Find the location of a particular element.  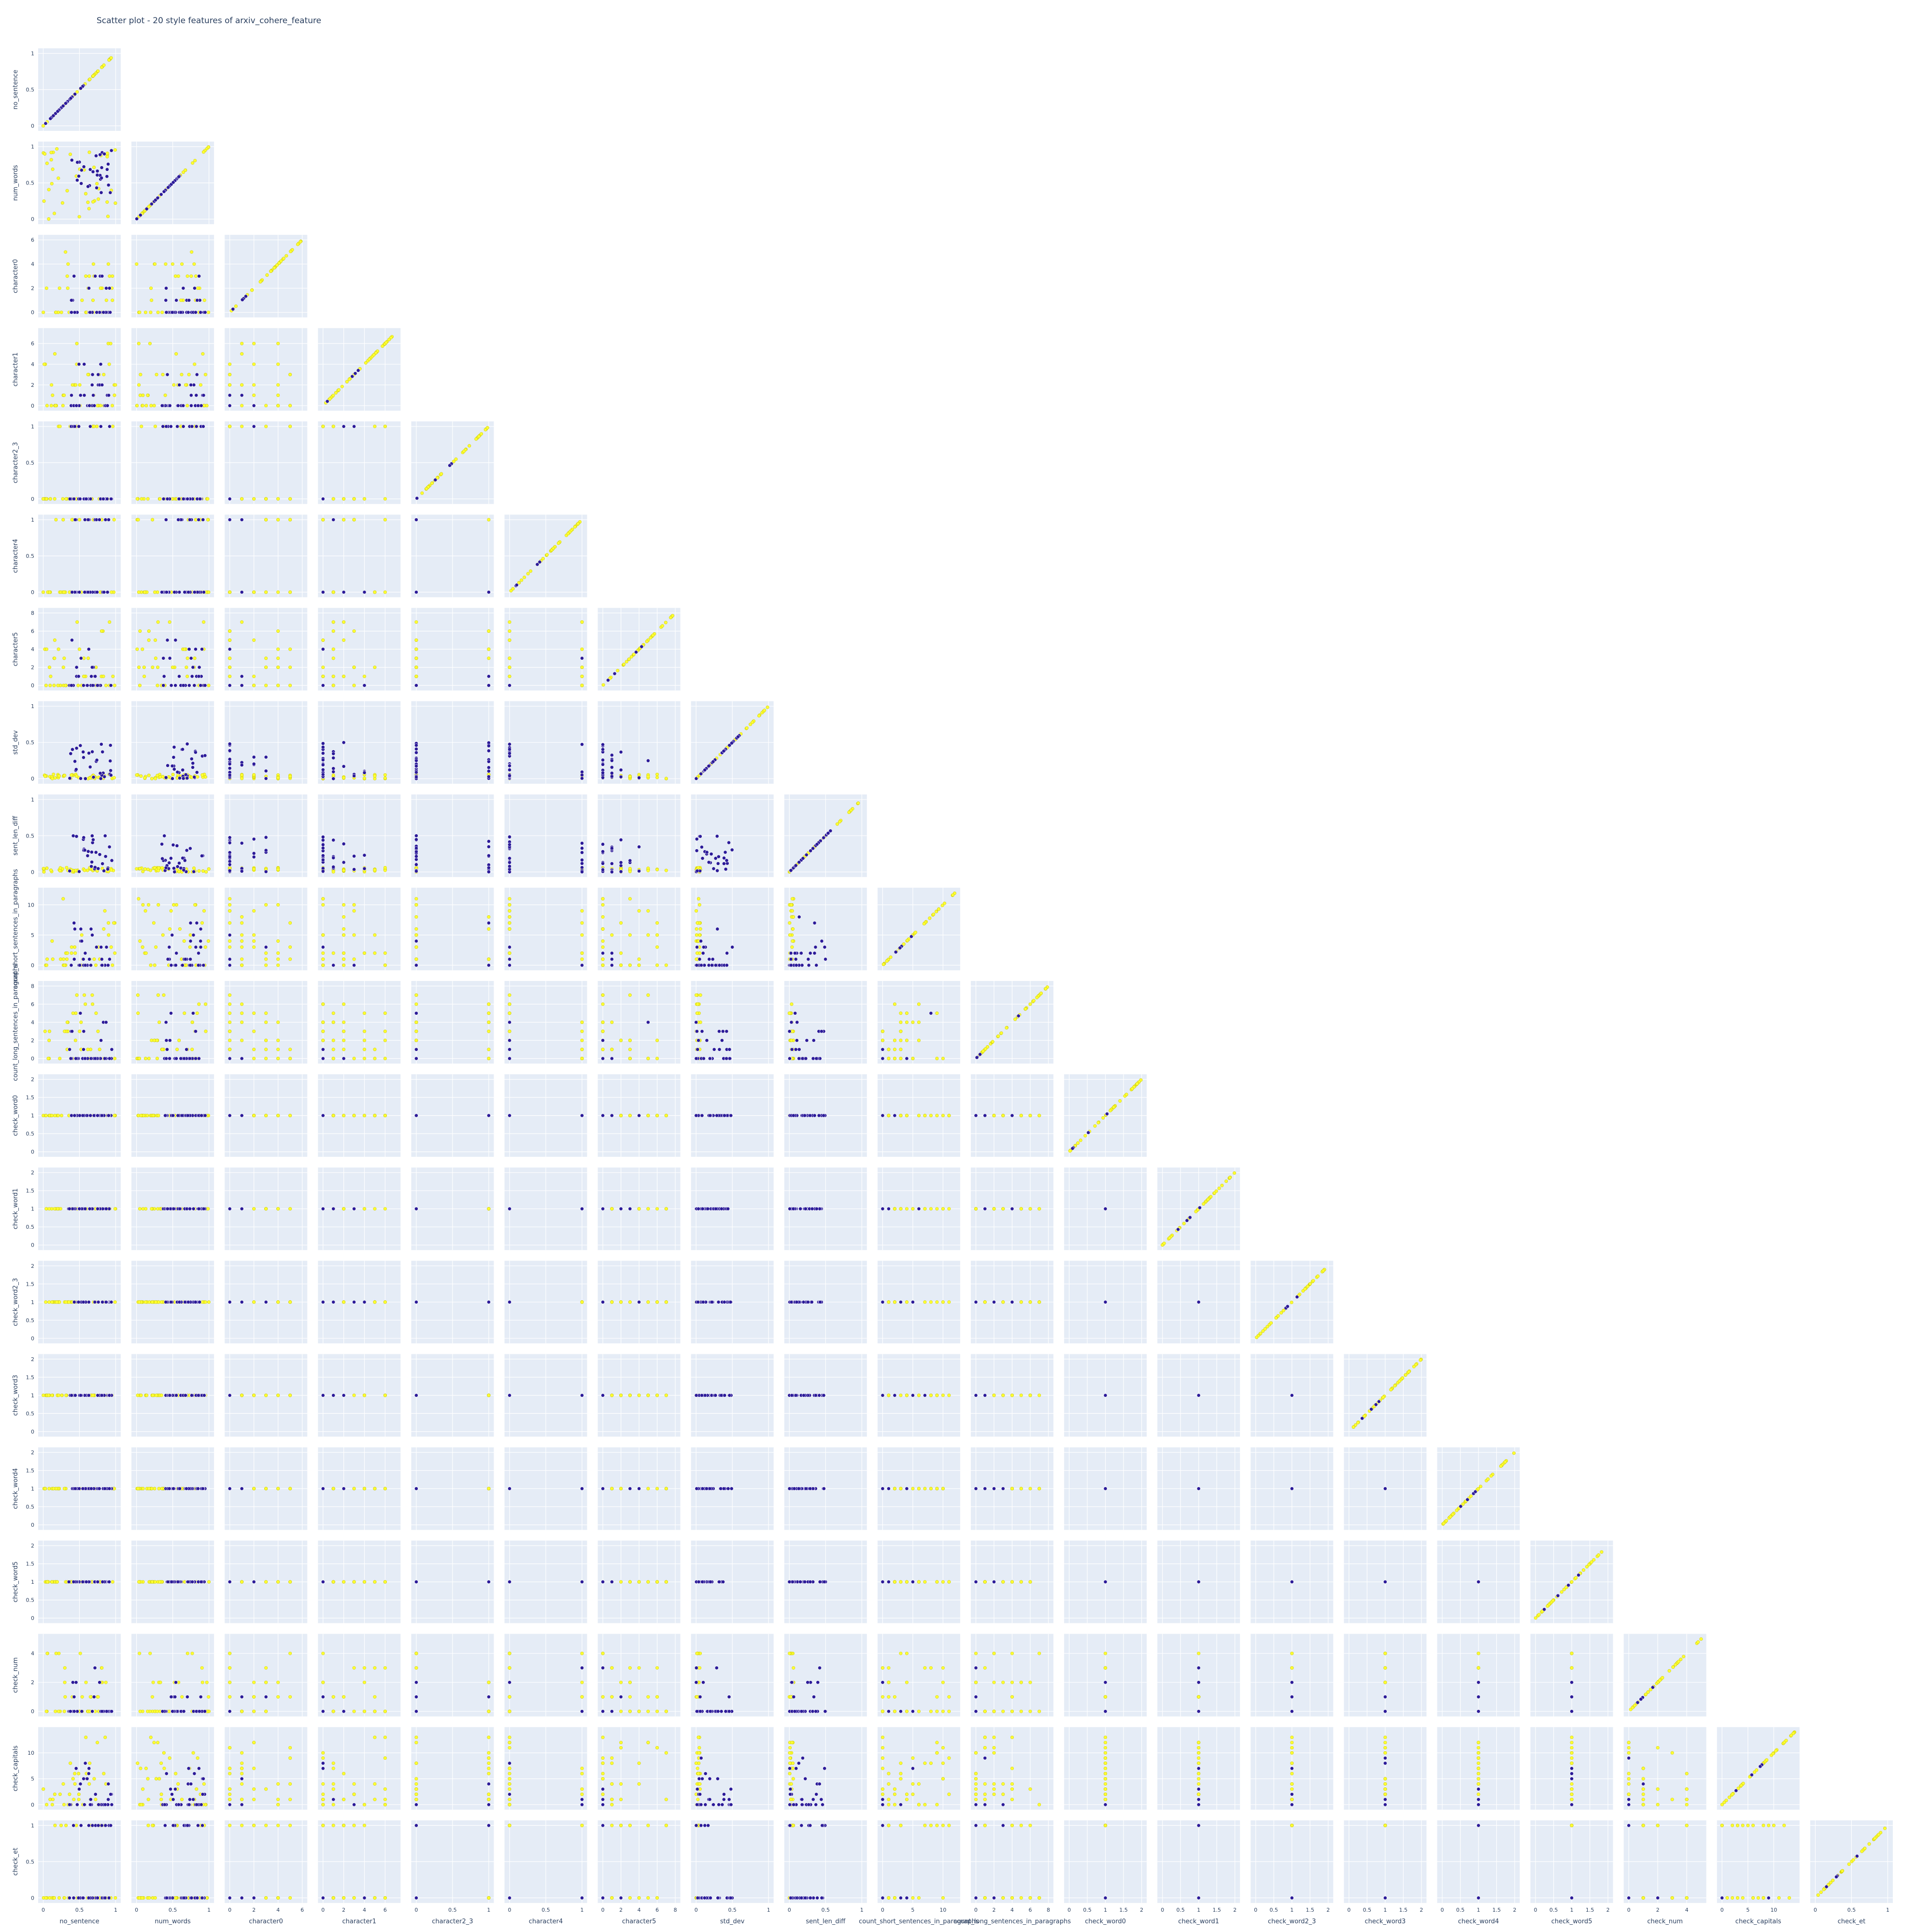

y-tick-label: 6 is located at coordinates (32, 344).